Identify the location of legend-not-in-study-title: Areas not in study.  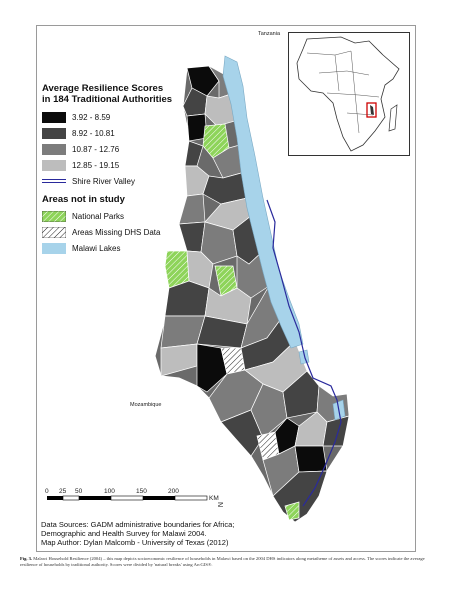
(83, 199).